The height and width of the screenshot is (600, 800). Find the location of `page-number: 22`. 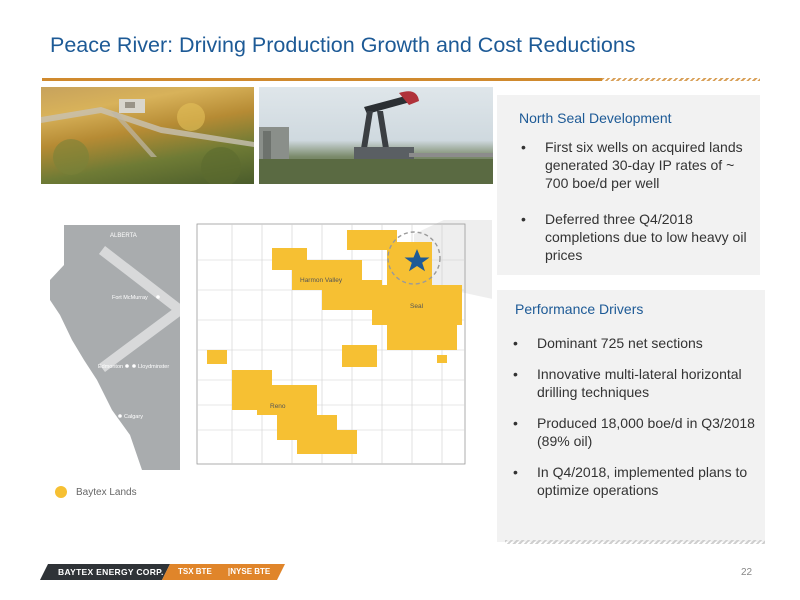

page-number: 22 is located at coordinates (747, 572).